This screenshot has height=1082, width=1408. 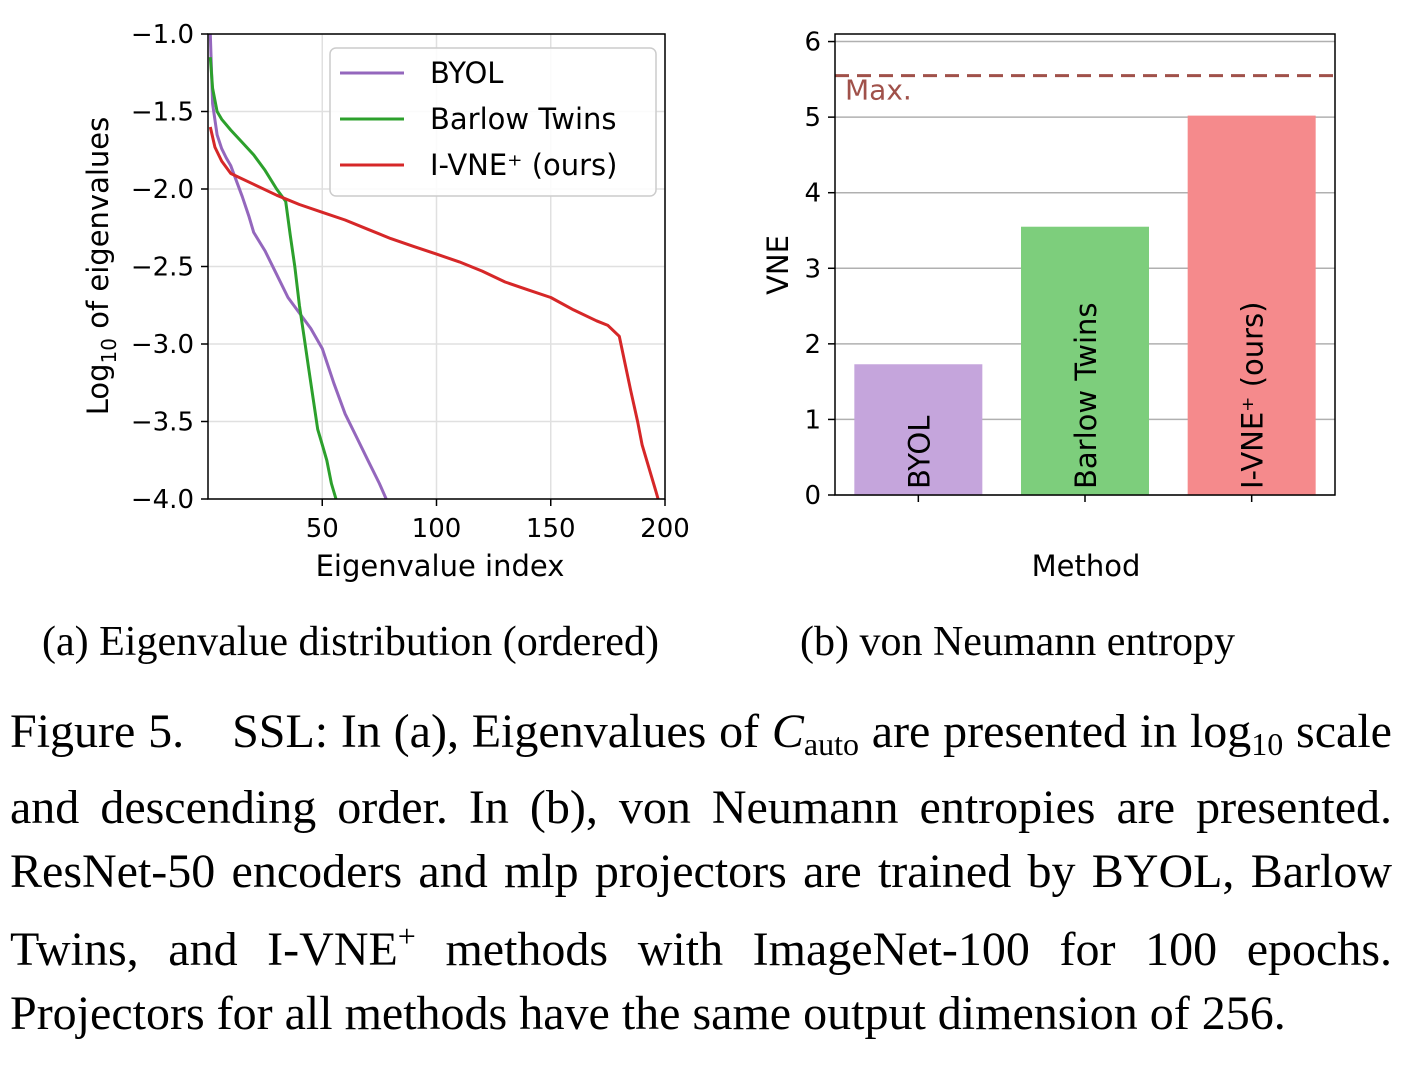 What do you see at coordinates (812, 420) in the screenshot?
I see `y-tick-label: 1` at bounding box center [812, 420].